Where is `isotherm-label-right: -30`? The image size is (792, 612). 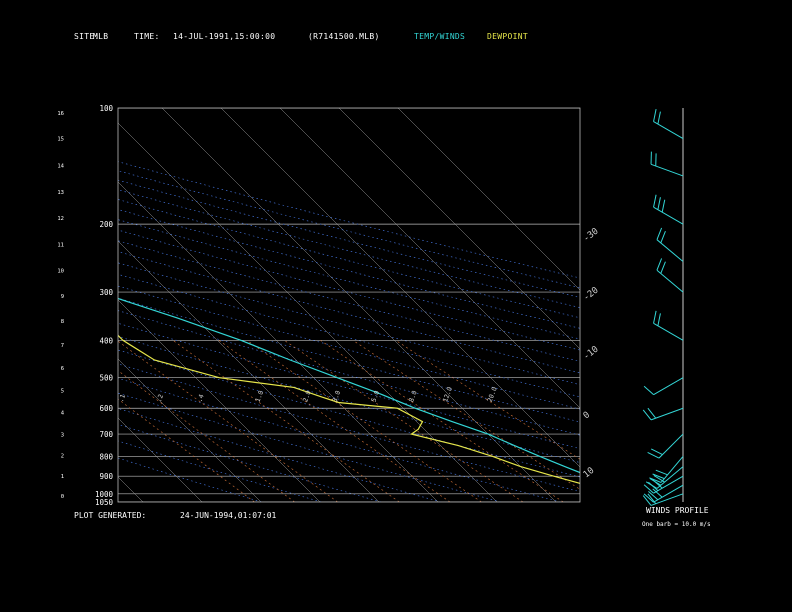 isotherm-label-right: -30 is located at coordinates (591, 235).